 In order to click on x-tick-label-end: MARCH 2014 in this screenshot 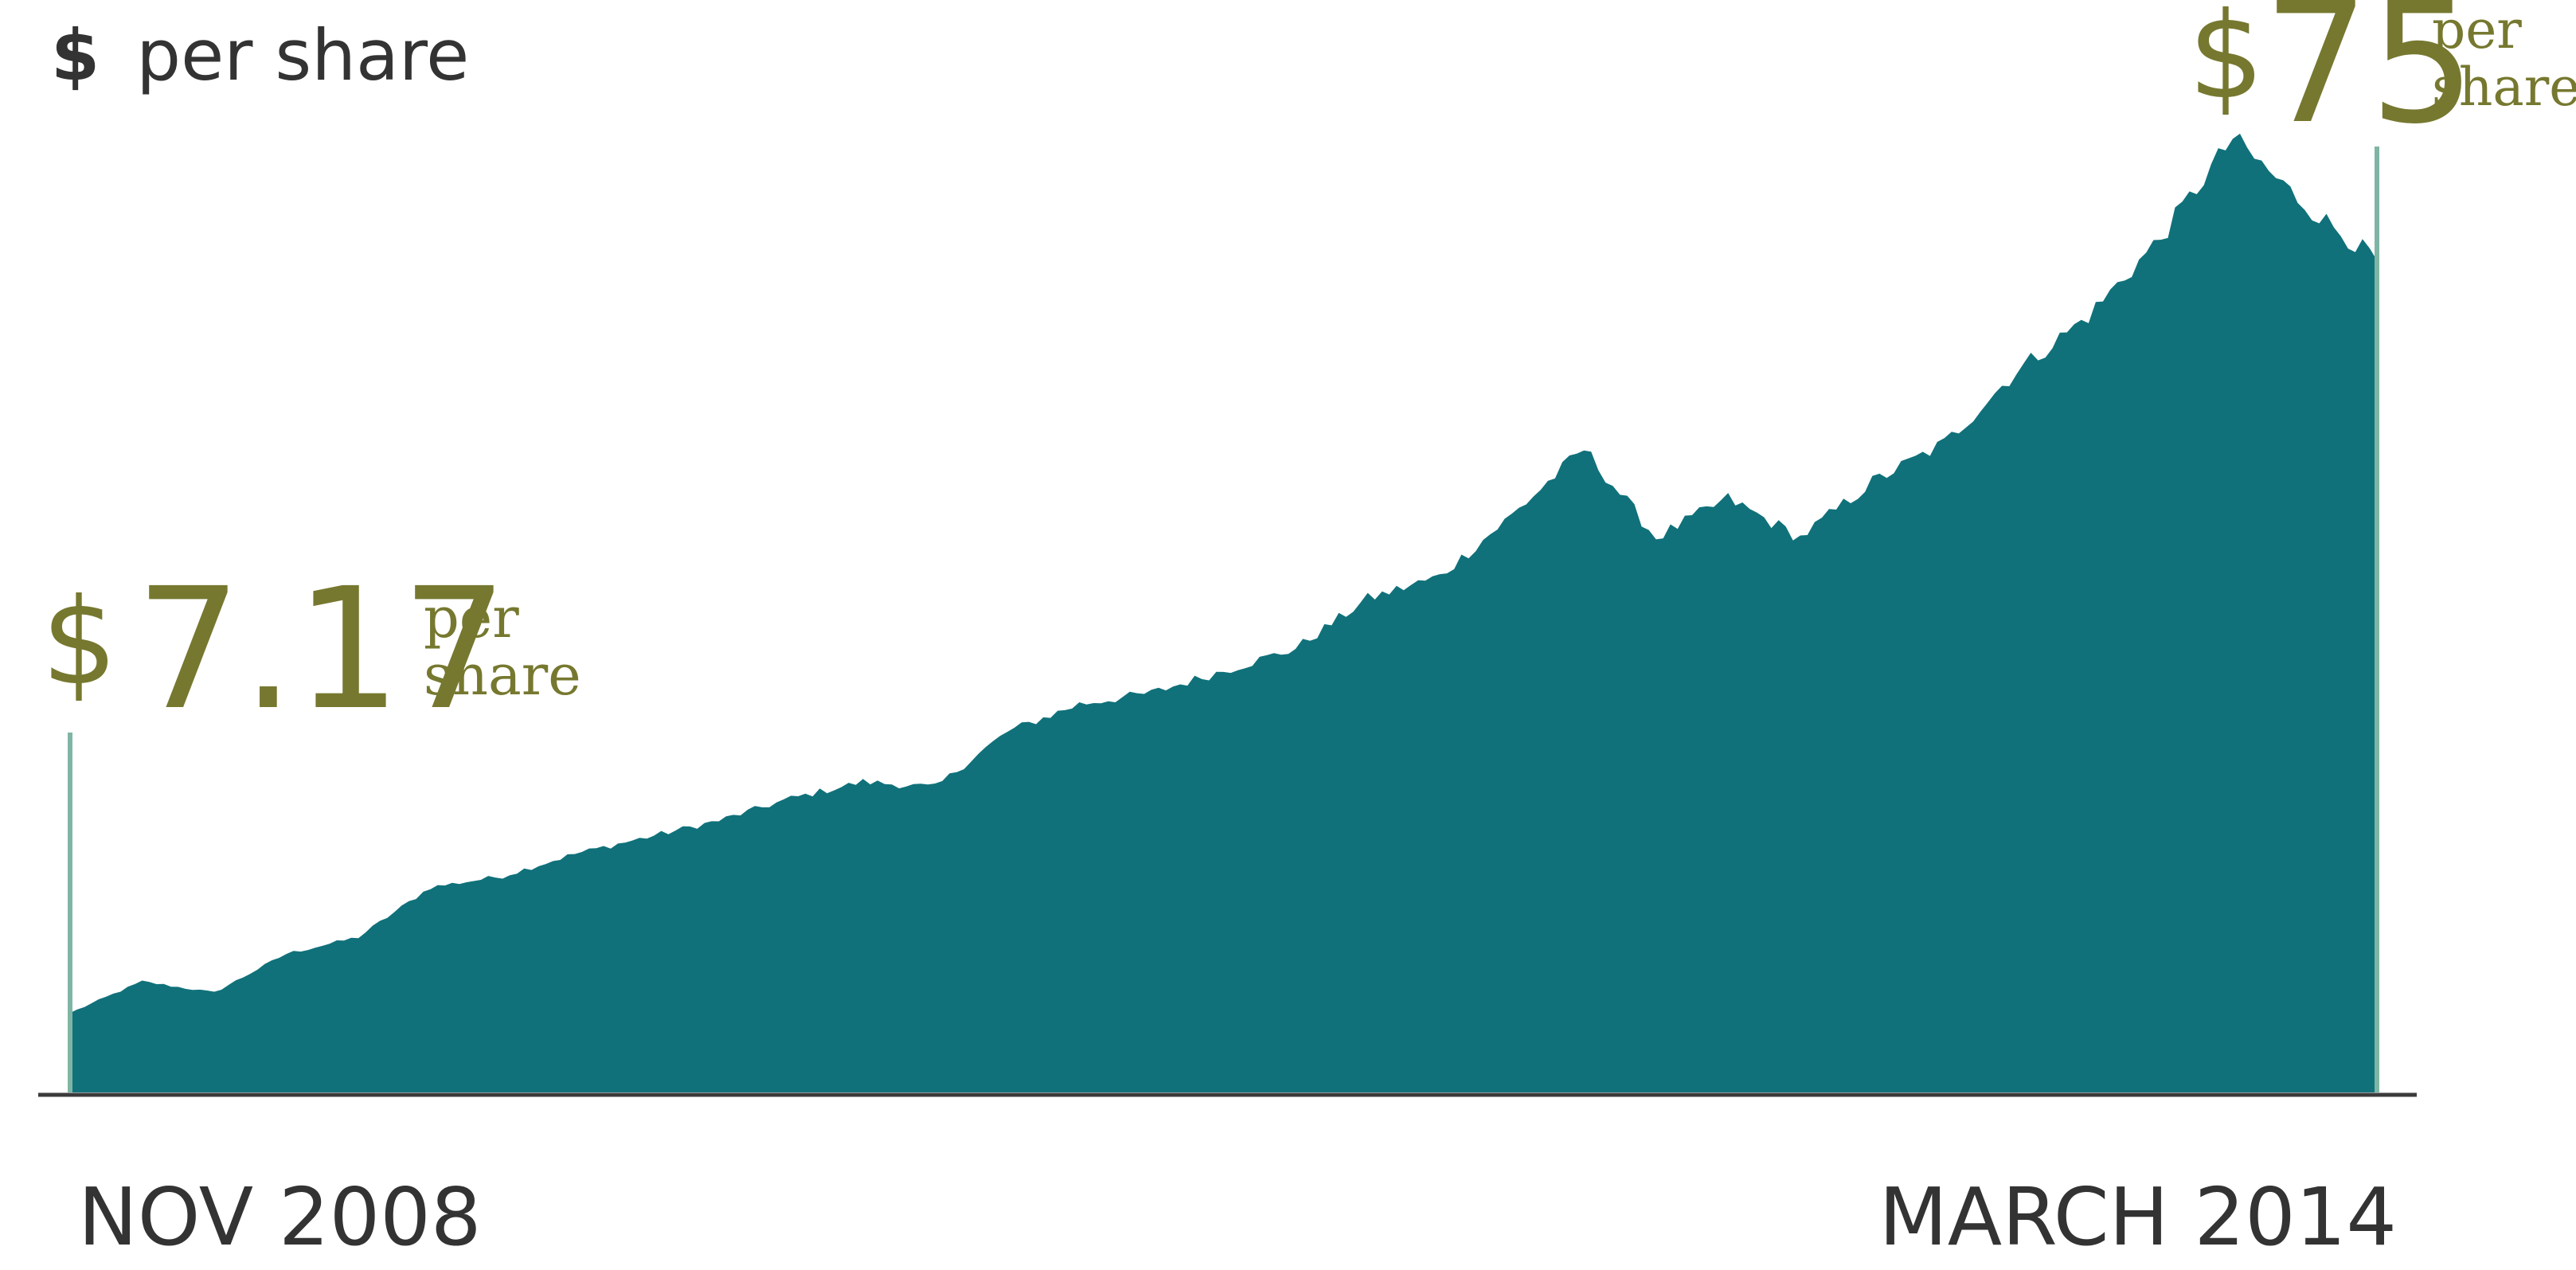, I will do `click(2138, 1217)`.